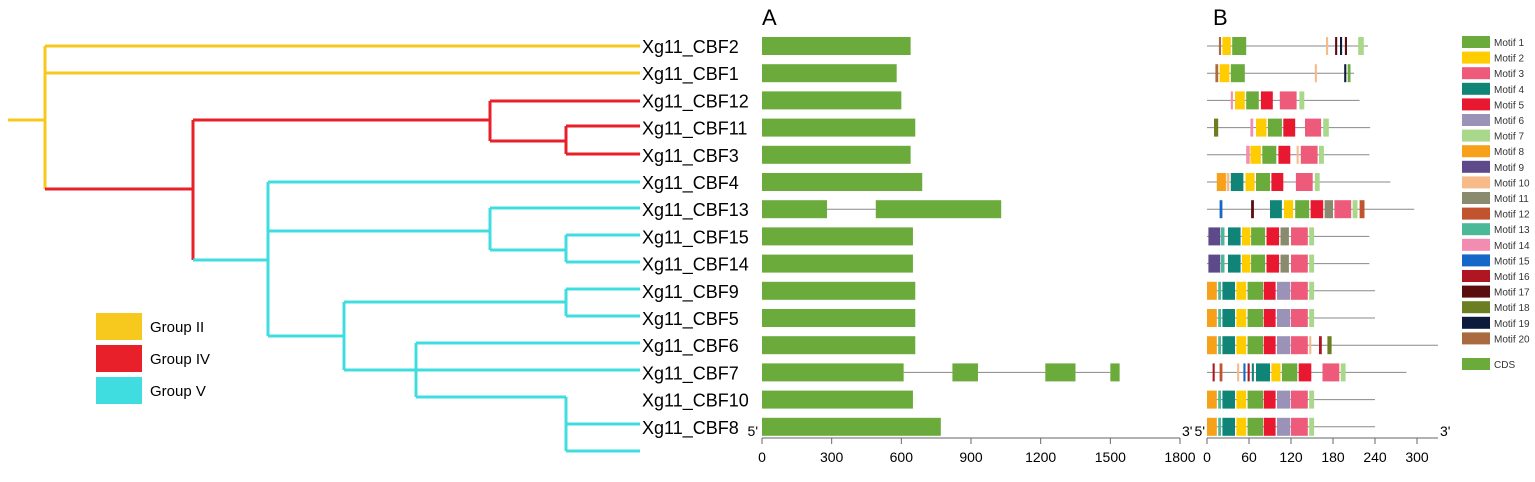  Describe the element at coordinates (1323, 444) in the screenshot. I see `protein-length-axis: 0 60 120 180 240 300 5' 3'` at that location.